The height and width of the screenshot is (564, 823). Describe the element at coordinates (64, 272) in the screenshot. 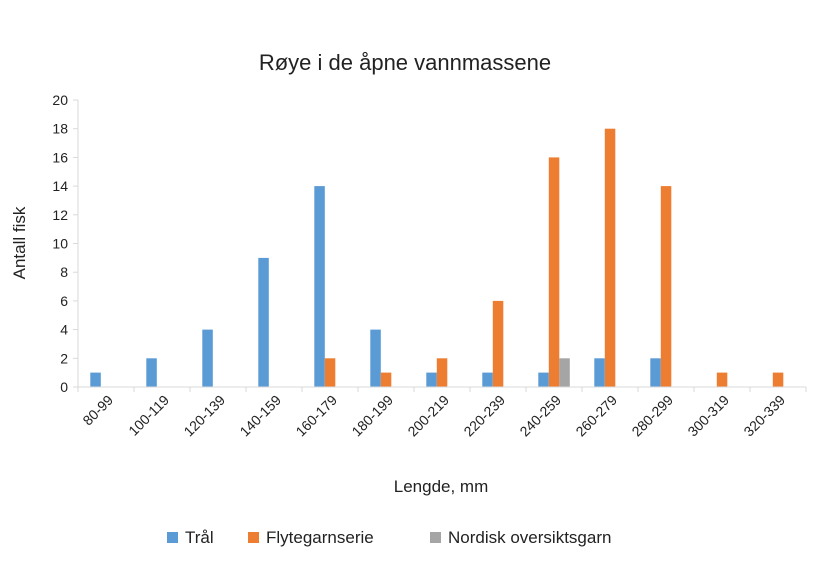

I see `y-tick-label: 8` at that location.